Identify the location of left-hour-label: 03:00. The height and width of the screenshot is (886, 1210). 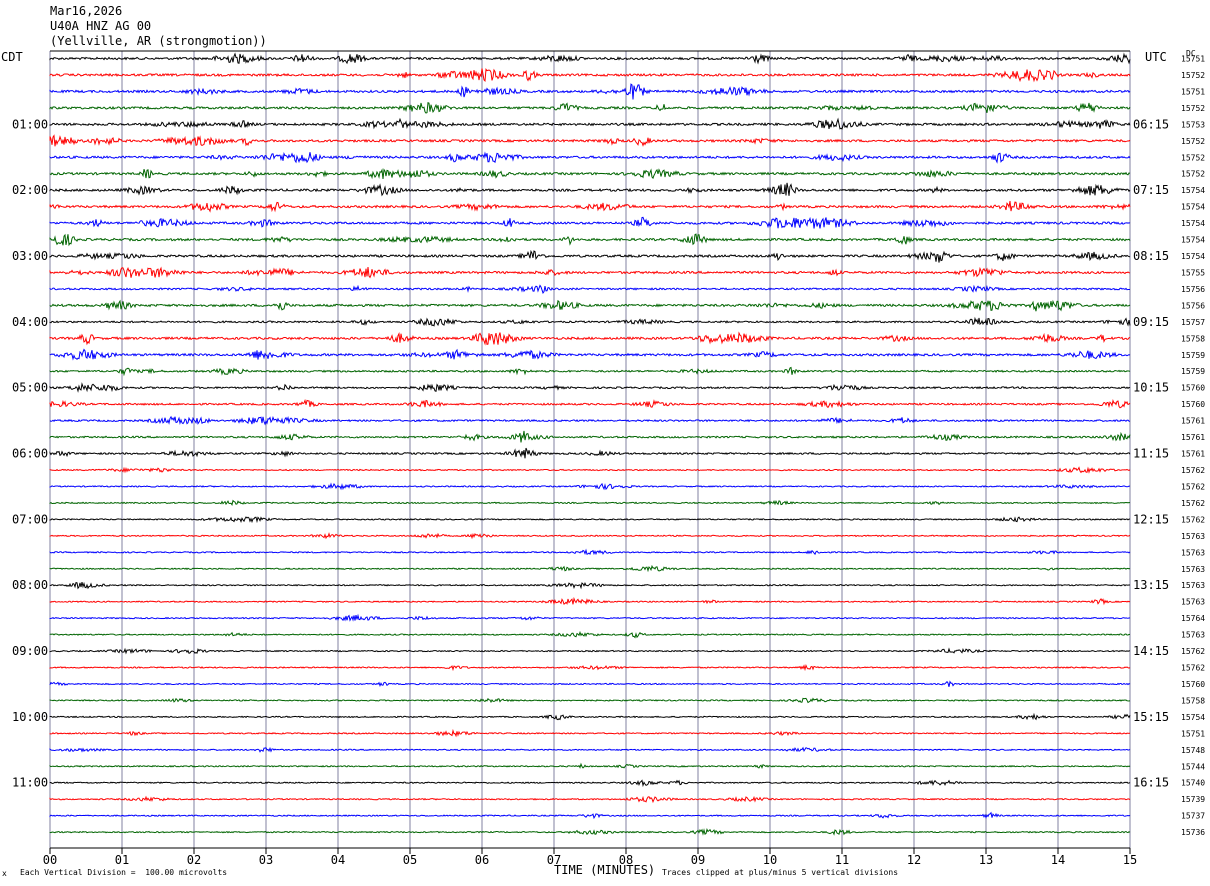
(30, 256).